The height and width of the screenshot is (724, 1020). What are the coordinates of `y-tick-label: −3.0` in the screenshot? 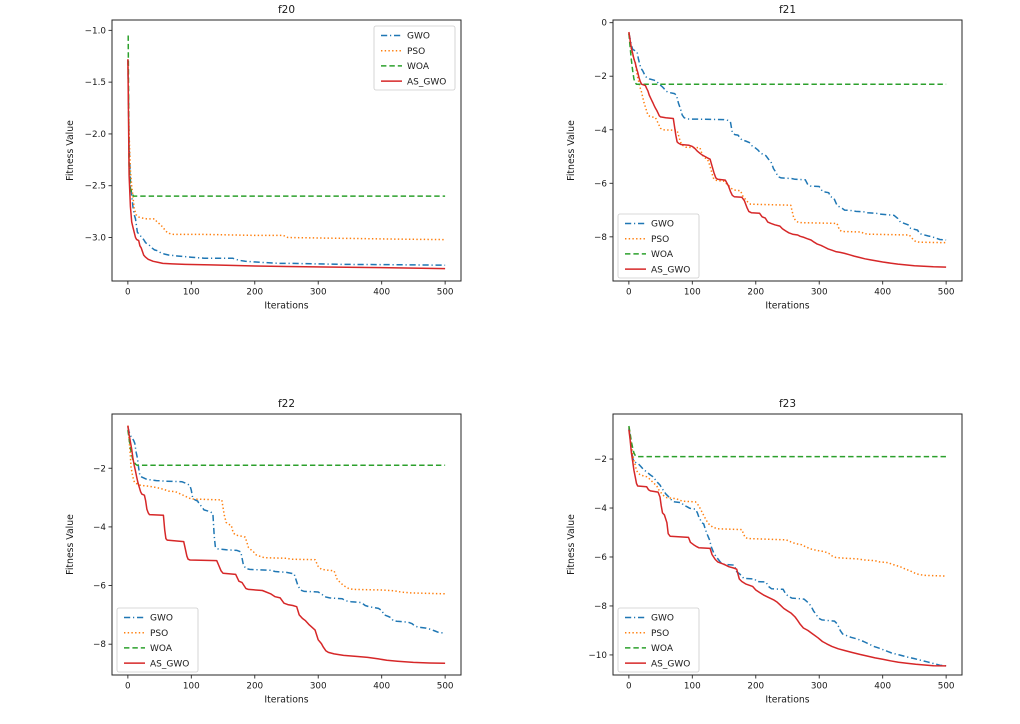 It's located at (96, 239).